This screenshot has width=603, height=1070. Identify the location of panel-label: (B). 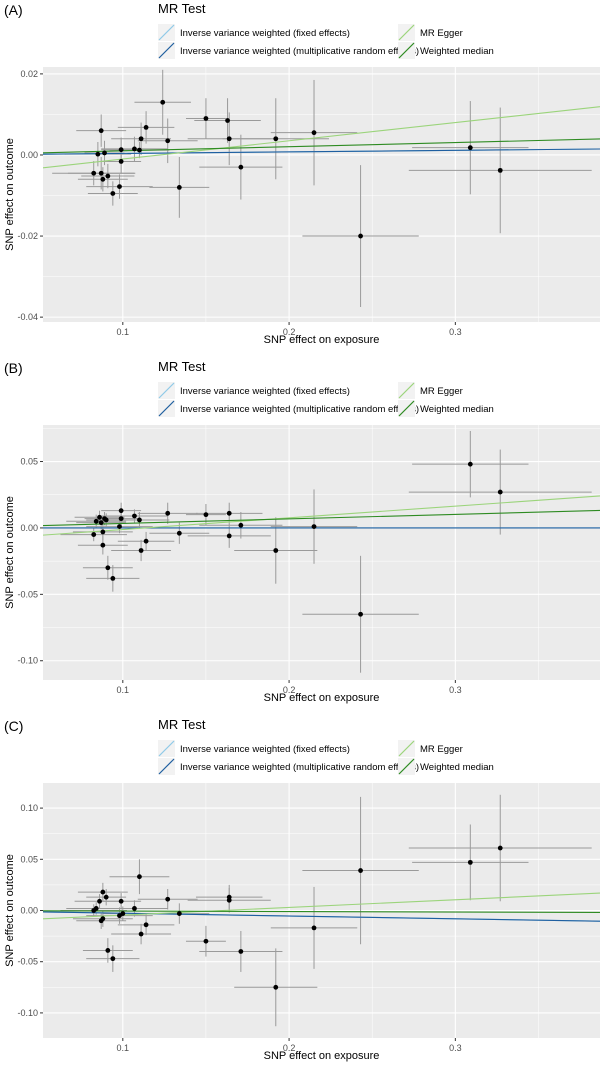
(13, 368).